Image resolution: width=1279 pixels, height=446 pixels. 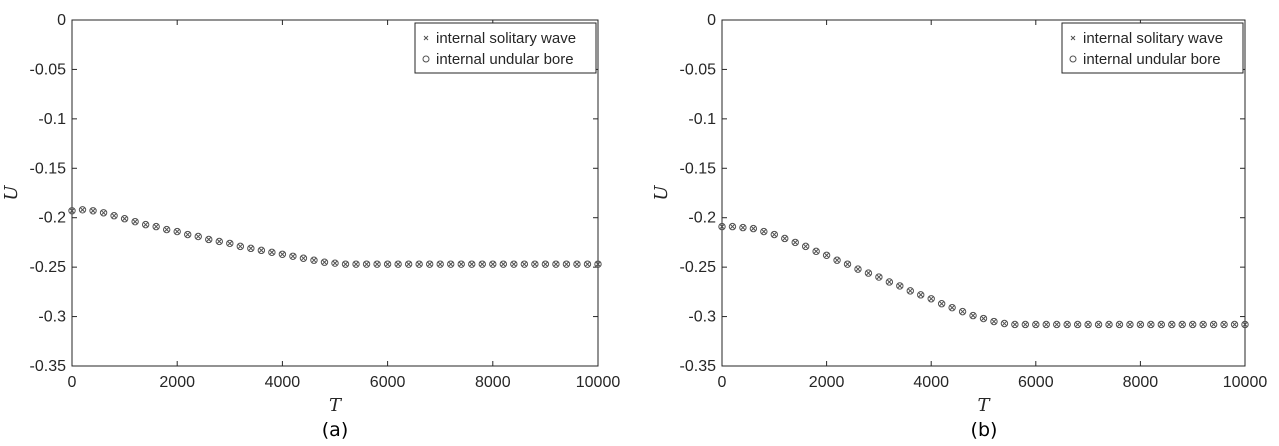 What do you see at coordinates (52, 119) in the screenshot?
I see `y-tick-label: -0.1` at bounding box center [52, 119].